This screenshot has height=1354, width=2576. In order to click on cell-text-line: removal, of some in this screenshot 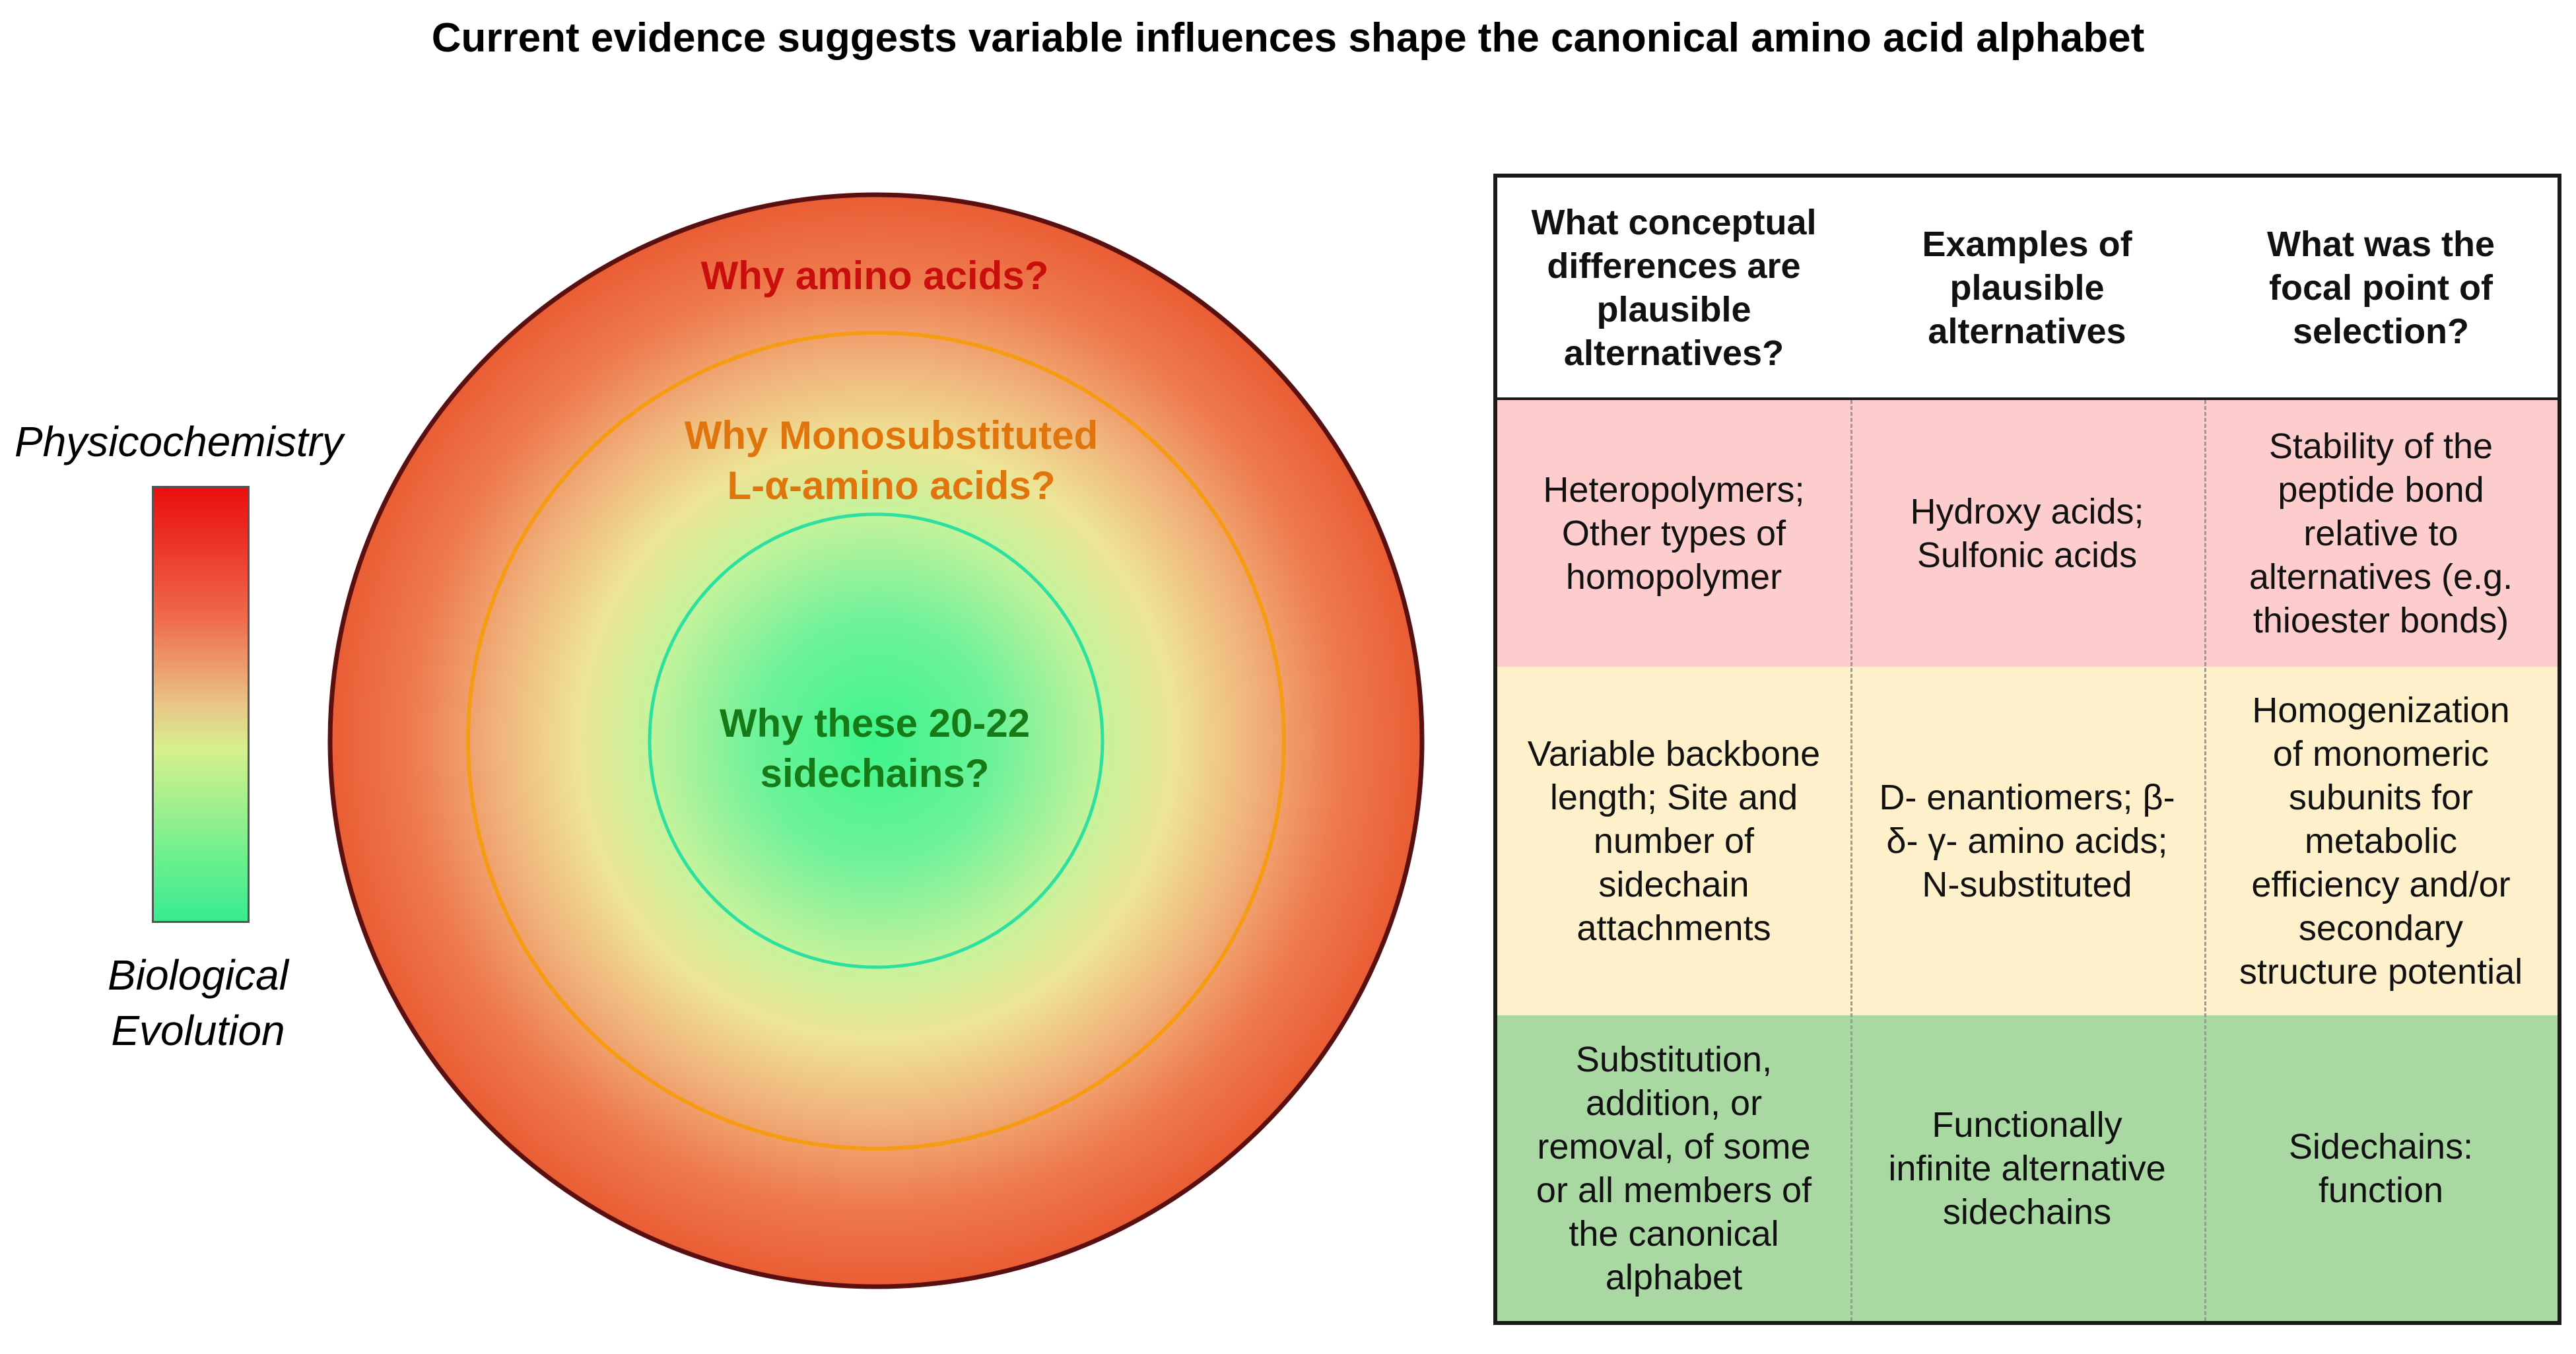, I will do `click(1674, 1146)`.